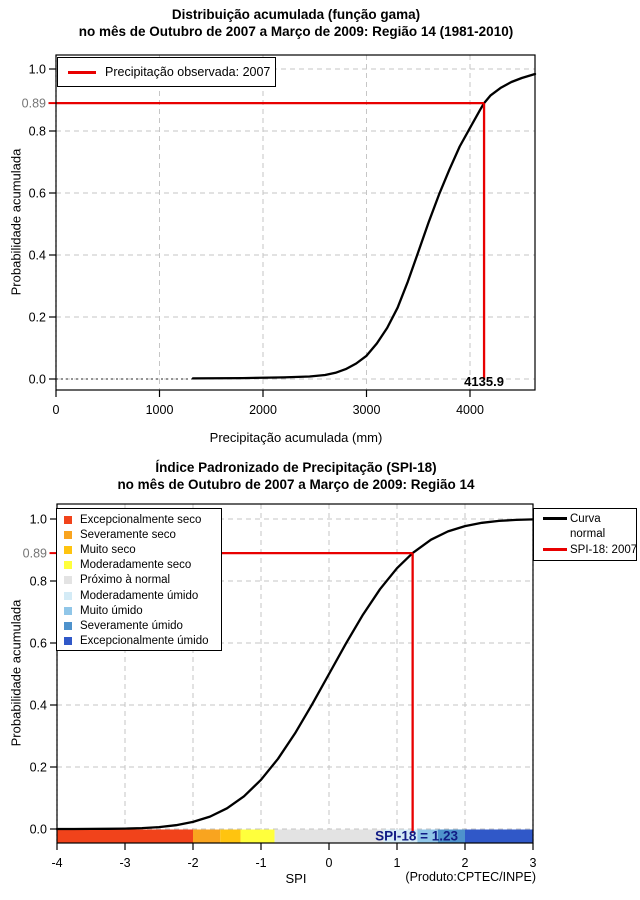  I want to click on category-label: Próximo à normal, so click(125, 580).